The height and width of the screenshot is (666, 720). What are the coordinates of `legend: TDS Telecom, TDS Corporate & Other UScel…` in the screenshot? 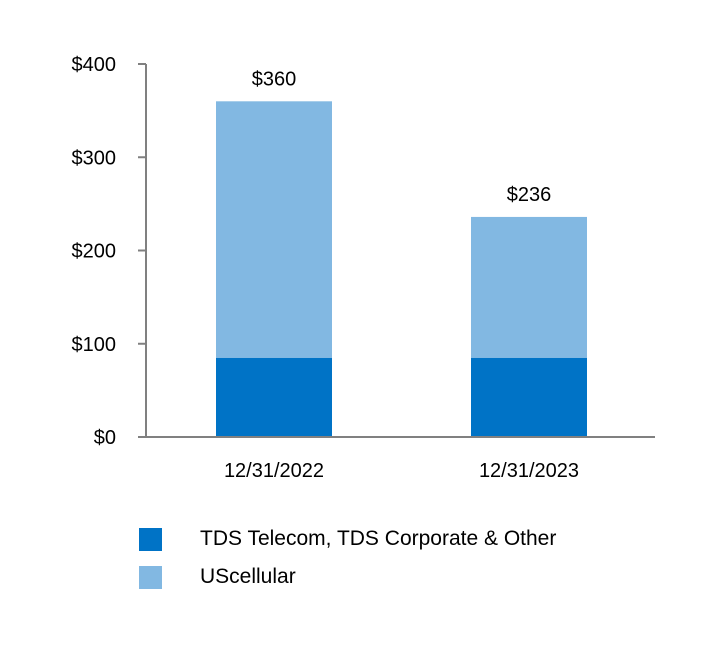 It's located at (347, 558).